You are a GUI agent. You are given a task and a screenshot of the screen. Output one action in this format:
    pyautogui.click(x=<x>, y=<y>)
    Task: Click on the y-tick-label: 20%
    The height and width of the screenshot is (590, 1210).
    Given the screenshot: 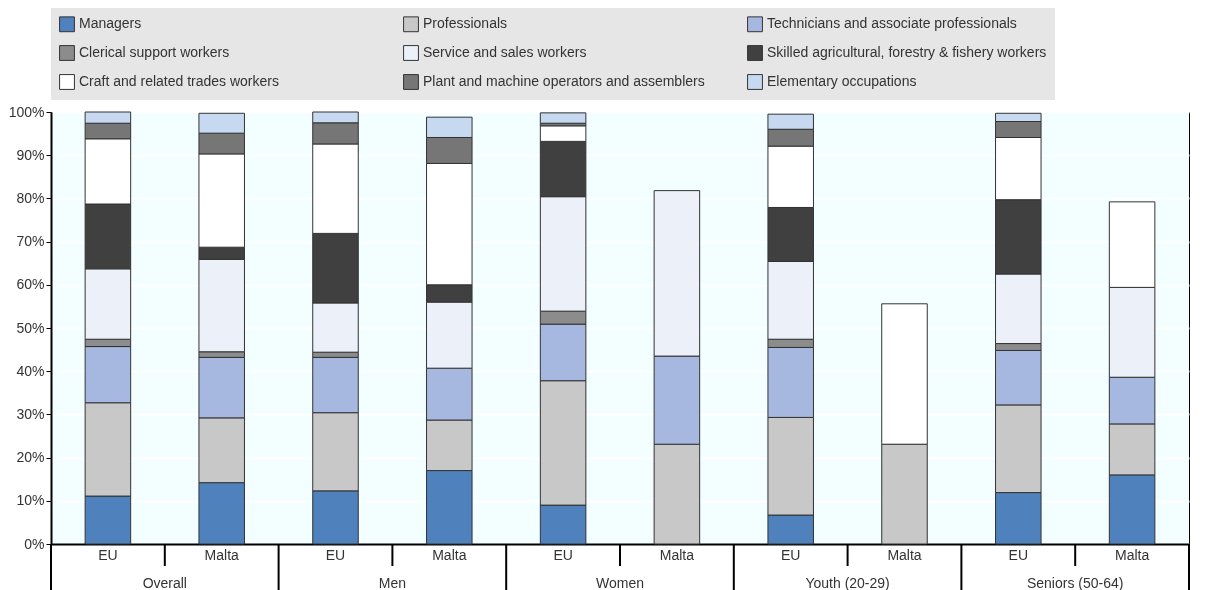 What is the action you would take?
    pyautogui.click(x=30, y=457)
    